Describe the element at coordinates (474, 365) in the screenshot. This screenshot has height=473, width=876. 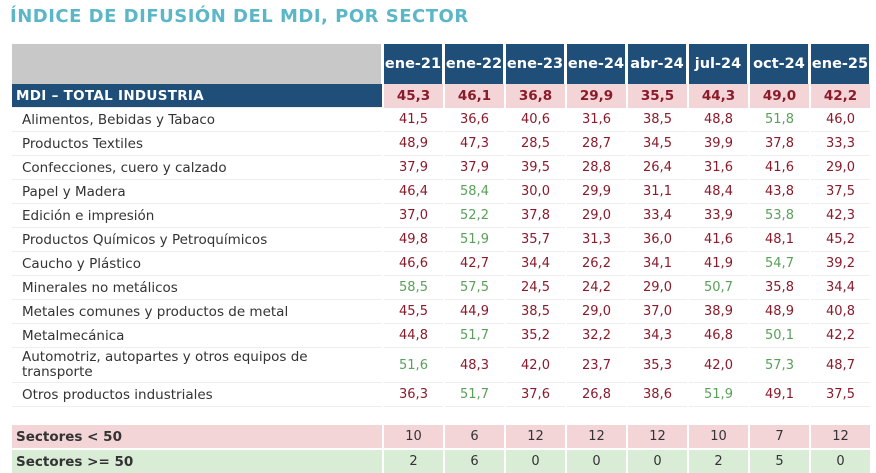
I see `value-cell: 48,3` at that location.